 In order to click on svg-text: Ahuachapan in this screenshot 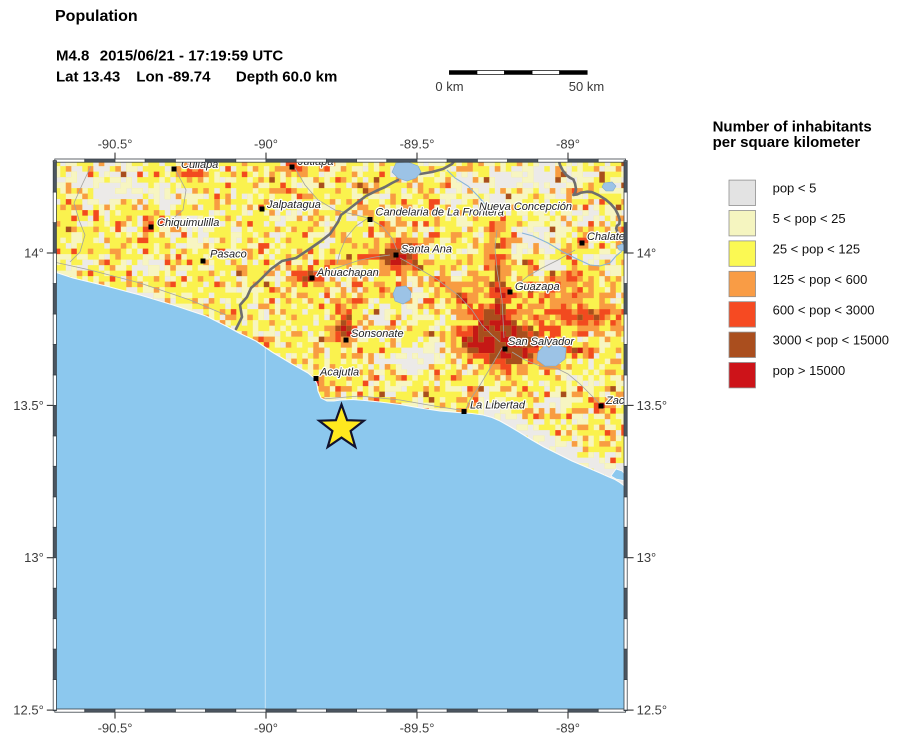, I will do `click(347, 273)`.